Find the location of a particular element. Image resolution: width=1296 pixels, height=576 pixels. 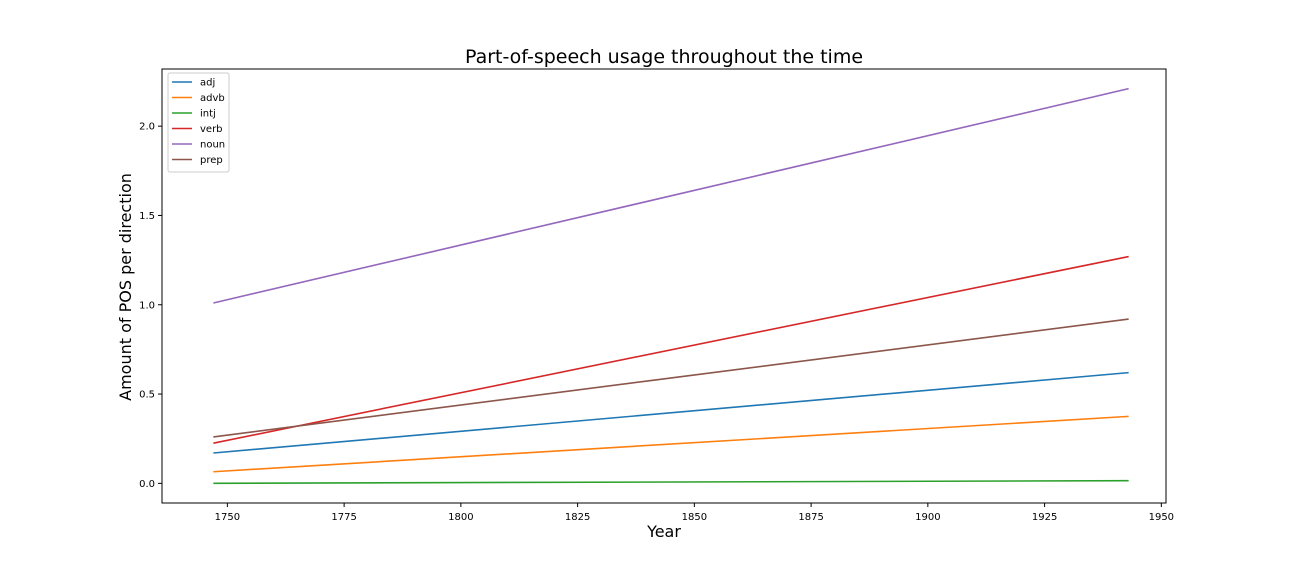

y-axis: 0.0 0.5 1.0 1.5 2.0 is located at coordinates (150, 306).